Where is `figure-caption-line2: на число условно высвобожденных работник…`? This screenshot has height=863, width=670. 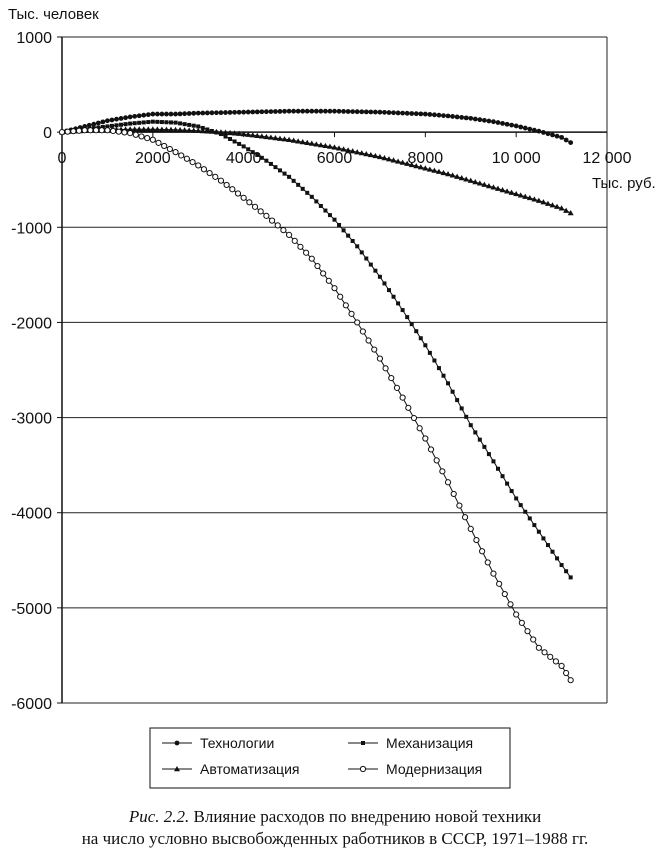 figure-caption-line2: на число условно высвобожденных работник… is located at coordinates (335, 838).